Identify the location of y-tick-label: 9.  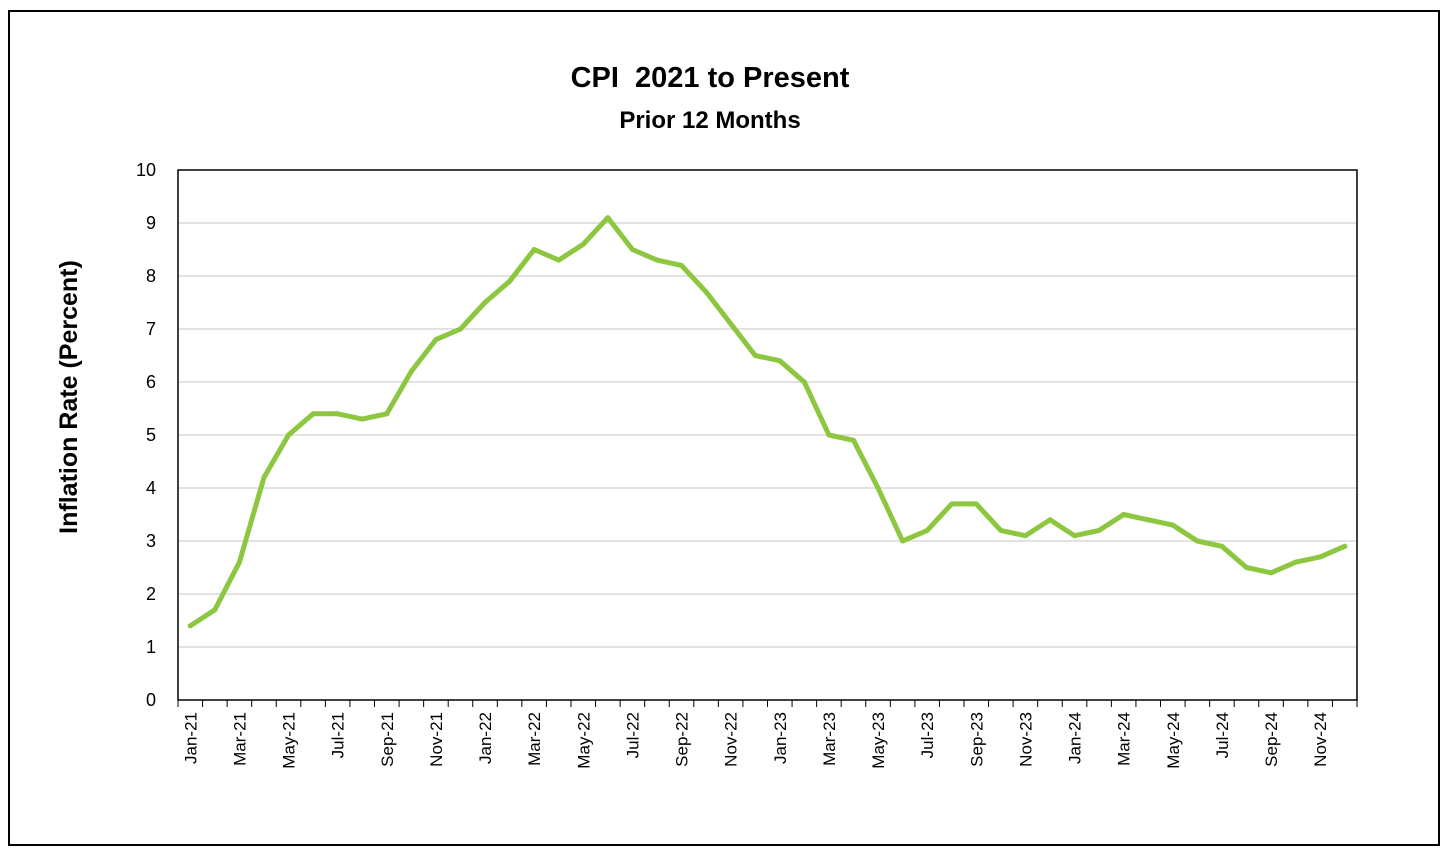
(151, 223).